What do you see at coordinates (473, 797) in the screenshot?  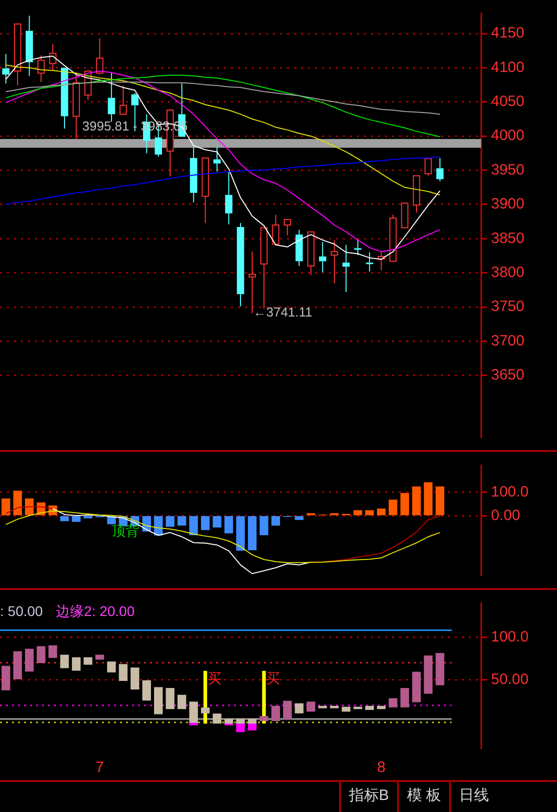 I see `text: 日线` at bounding box center [473, 797].